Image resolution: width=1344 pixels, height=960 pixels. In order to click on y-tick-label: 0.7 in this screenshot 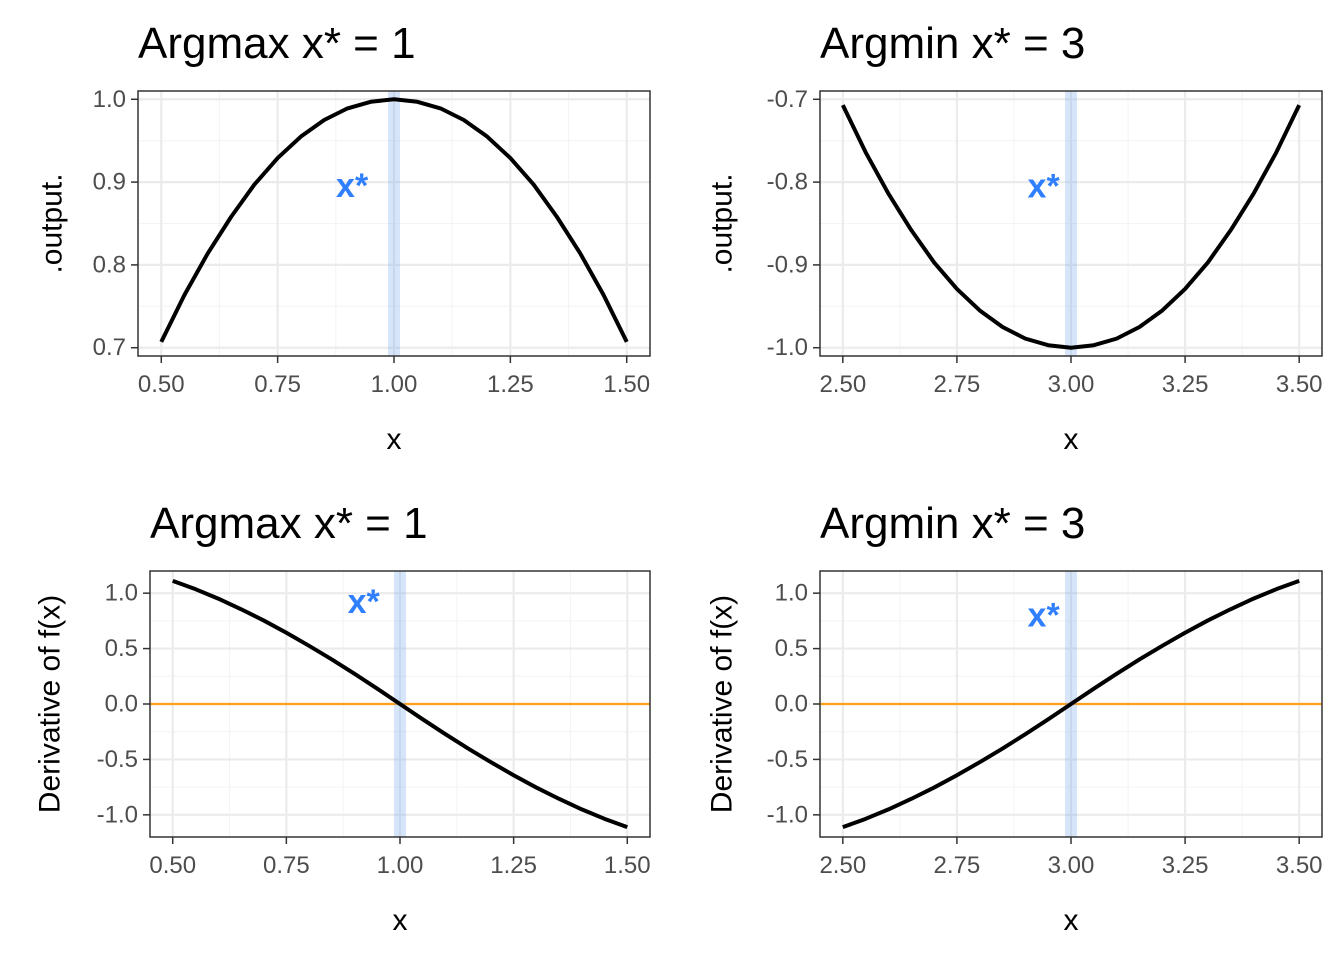, I will do `click(109, 347)`.